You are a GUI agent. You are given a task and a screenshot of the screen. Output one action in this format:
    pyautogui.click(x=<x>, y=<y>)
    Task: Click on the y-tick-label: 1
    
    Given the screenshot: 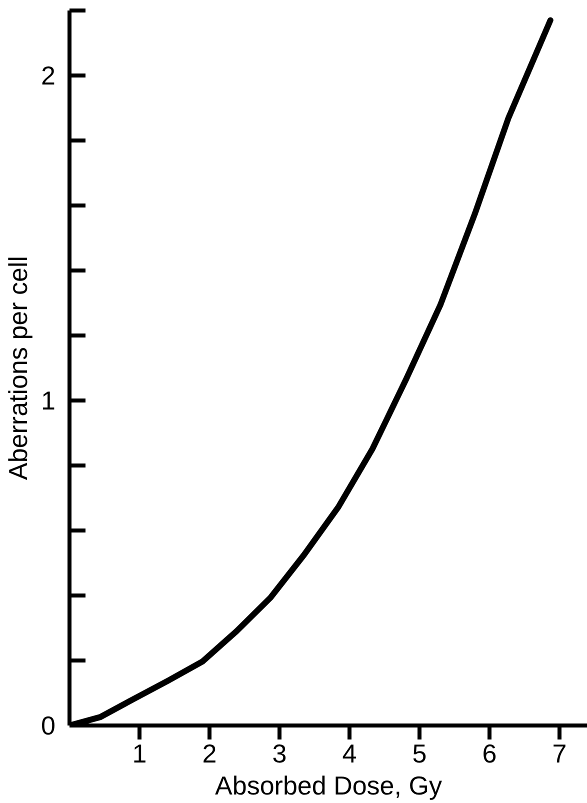 What is the action you would take?
    pyautogui.click(x=48, y=401)
    